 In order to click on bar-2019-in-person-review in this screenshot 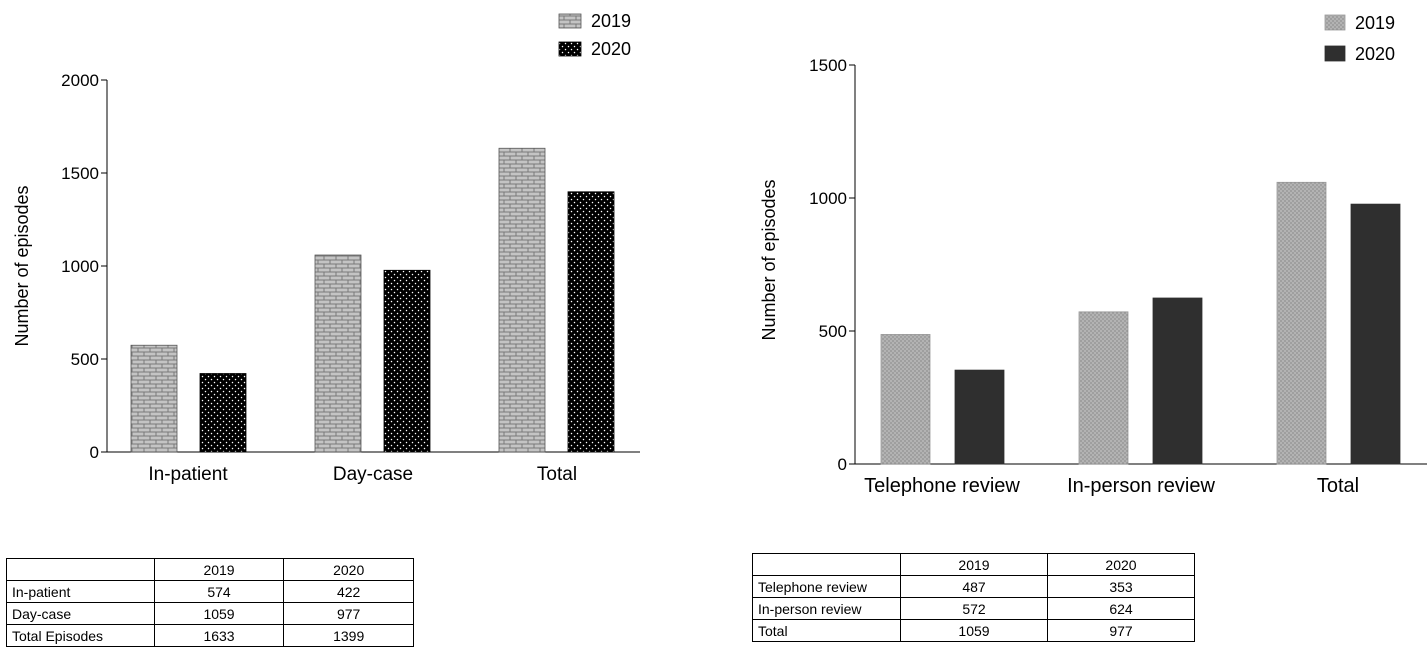, I will do `click(1103, 388)`.